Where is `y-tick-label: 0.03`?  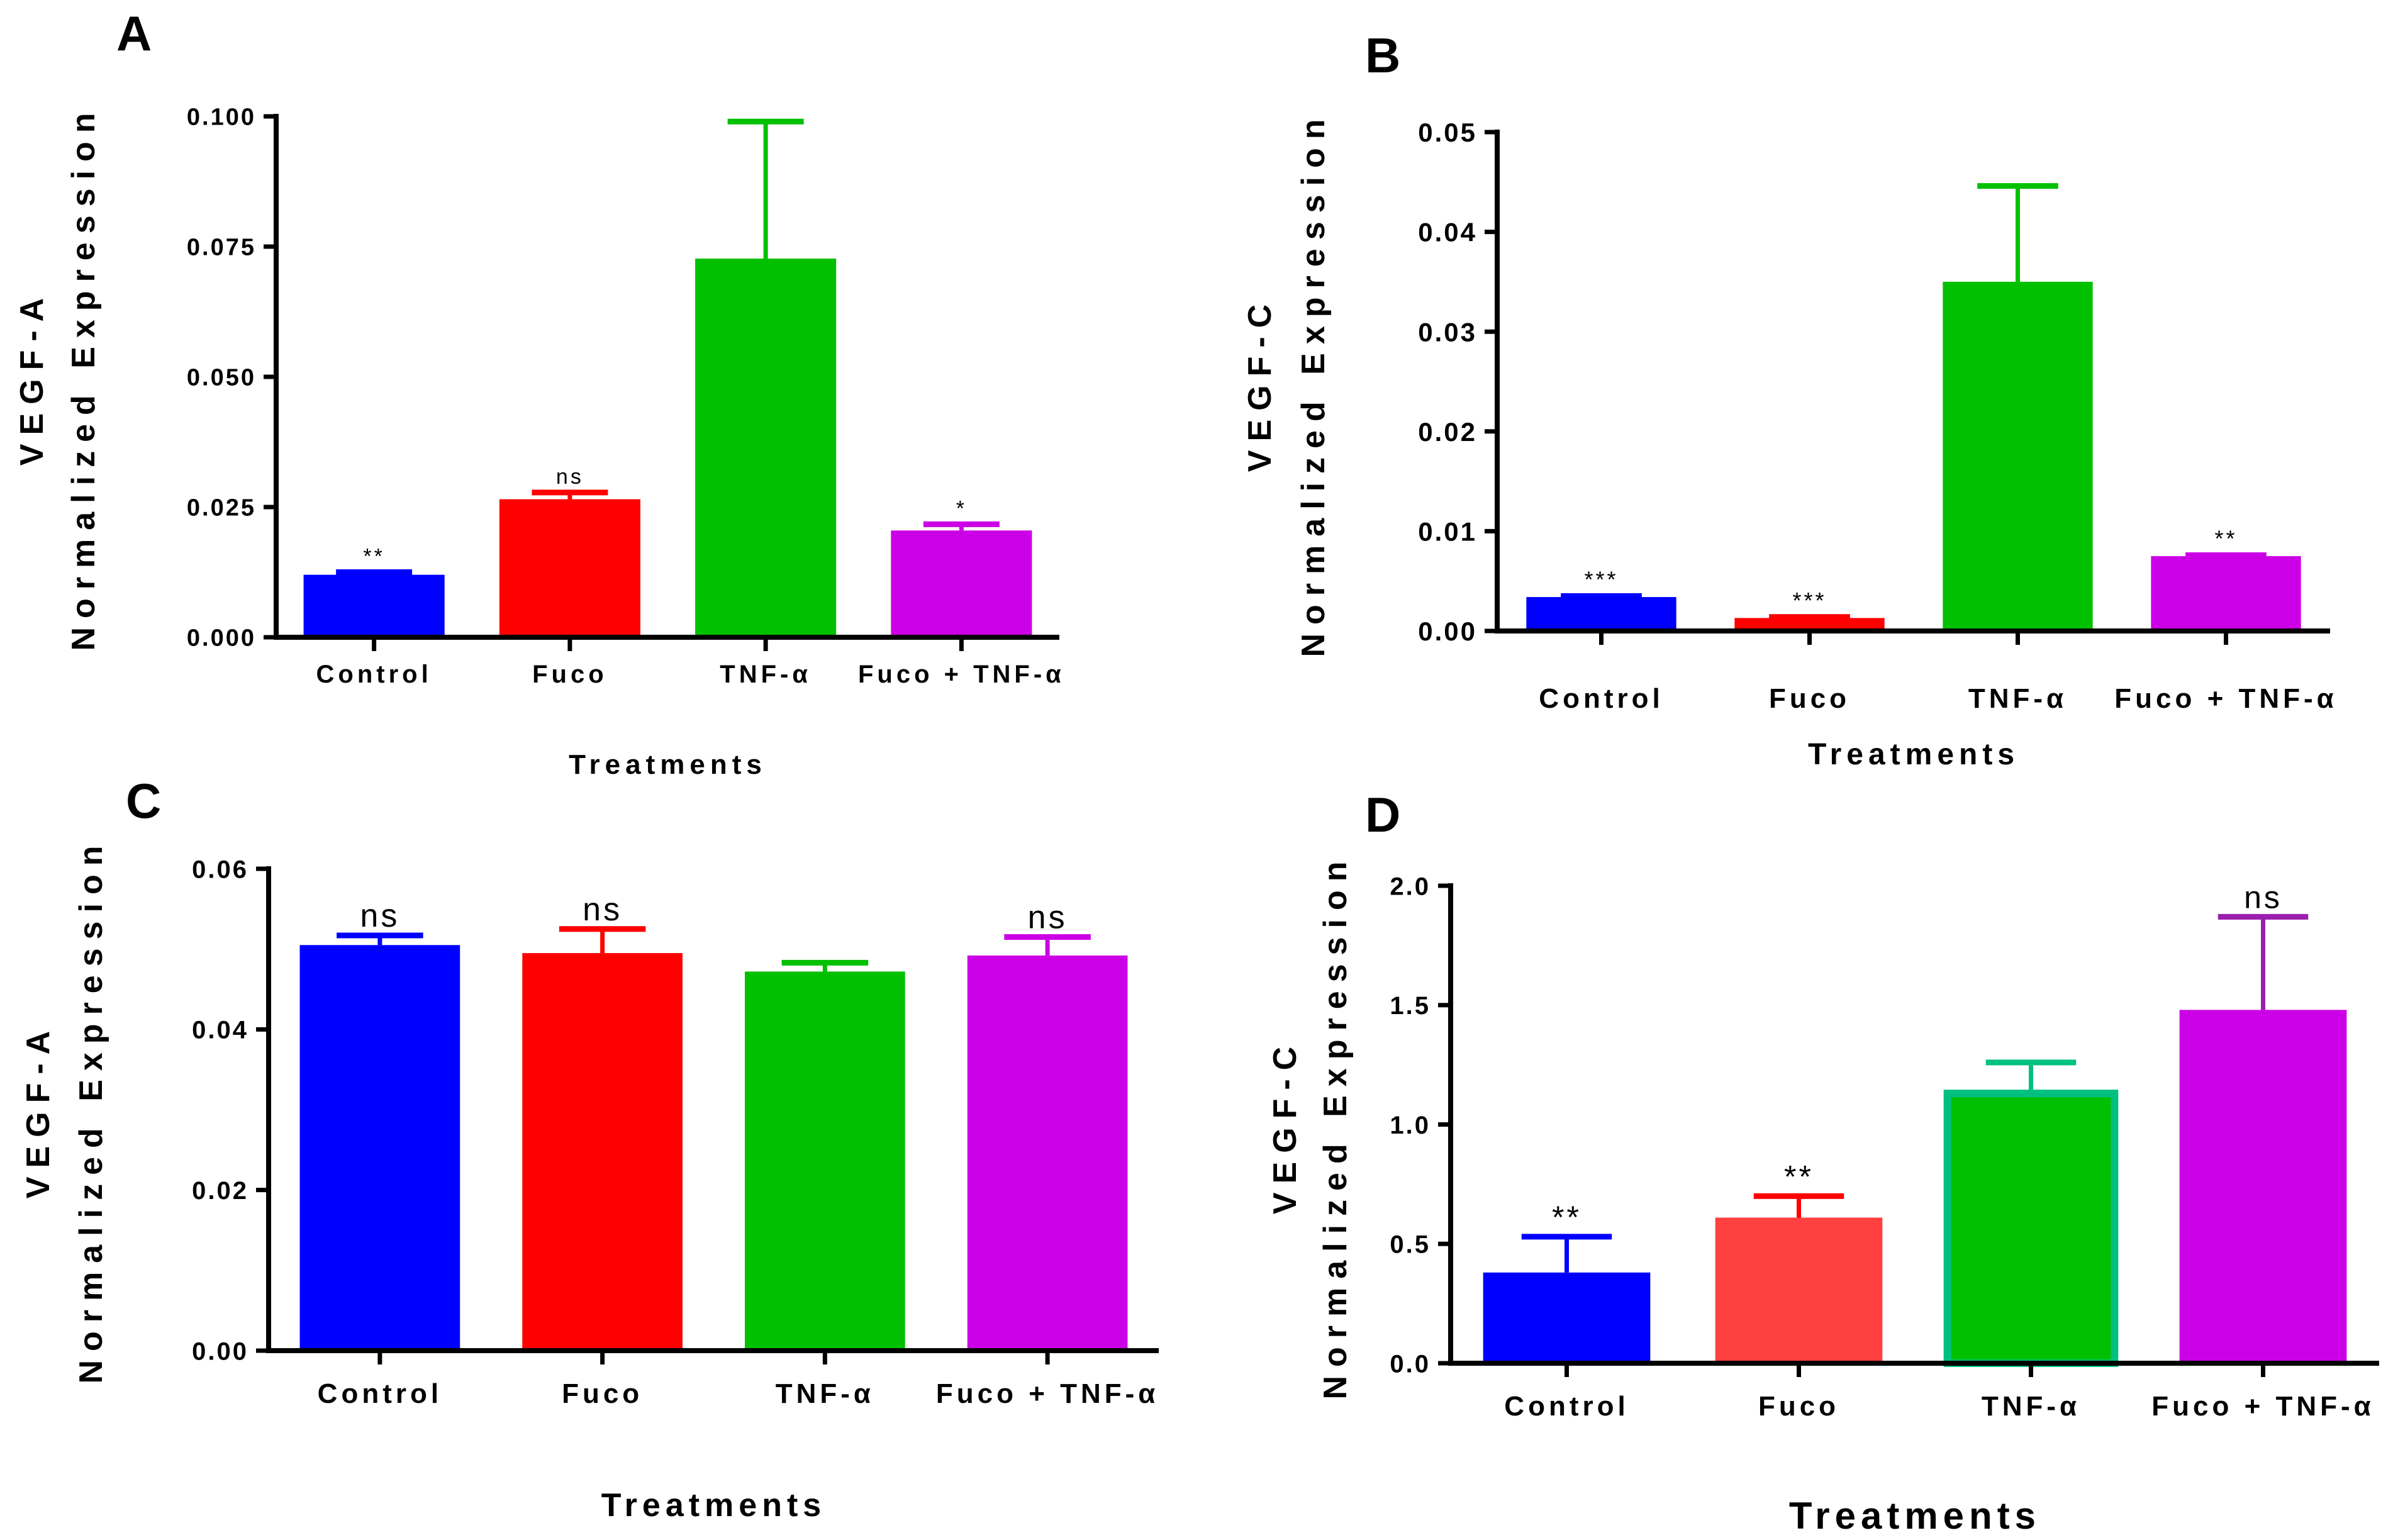 y-tick-label: 0.03 is located at coordinates (1447, 332).